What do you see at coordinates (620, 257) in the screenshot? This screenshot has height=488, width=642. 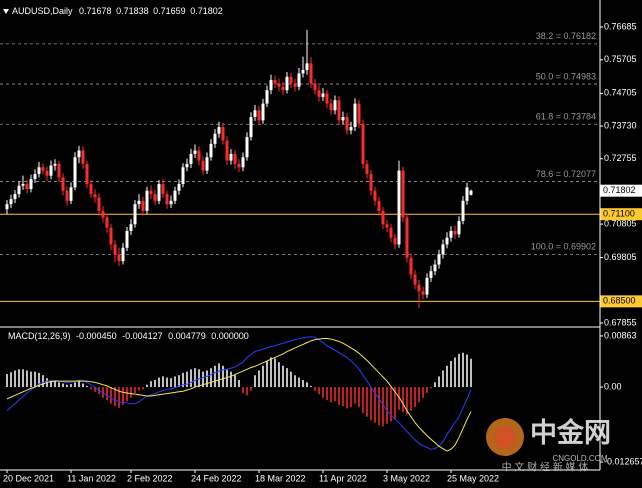 I see `y-tick-label: 0.69805` at bounding box center [620, 257].